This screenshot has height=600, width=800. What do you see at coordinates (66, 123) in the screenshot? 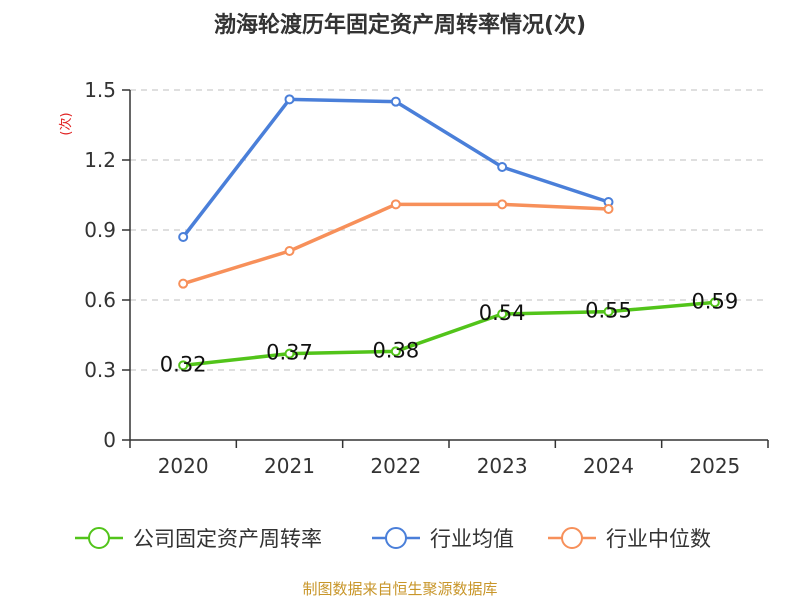
I see `y-axis-label: (次)` at bounding box center [66, 123].